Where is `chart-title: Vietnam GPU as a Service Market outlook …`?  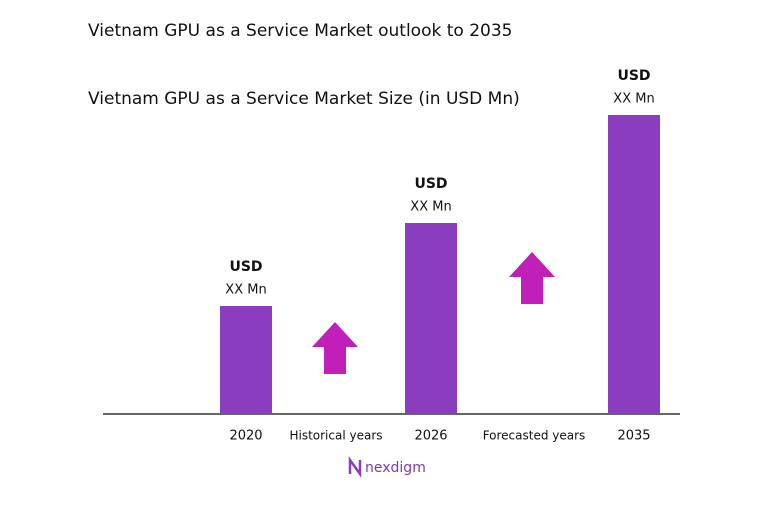
chart-title: Vietnam GPU as a Service Market outlook … is located at coordinates (300, 31).